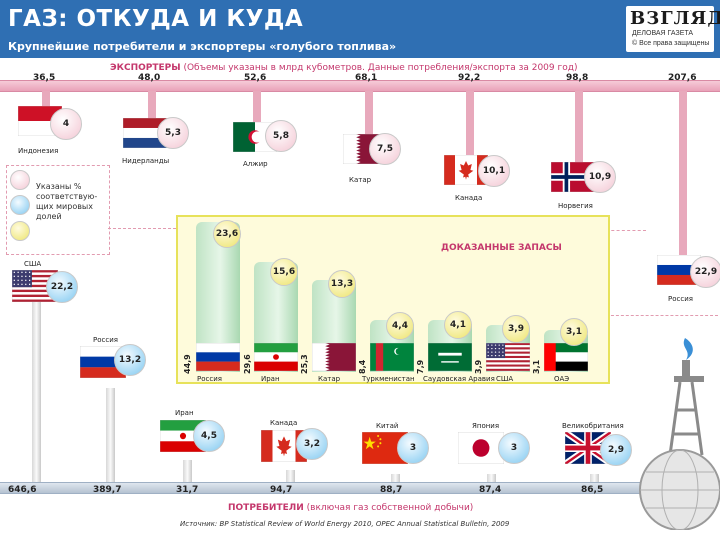 The height and width of the screenshot is (540, 720). Describe the element at coordinates (486, 426) in the screenshot. I see `consumer-country-label: Япония` at that location.